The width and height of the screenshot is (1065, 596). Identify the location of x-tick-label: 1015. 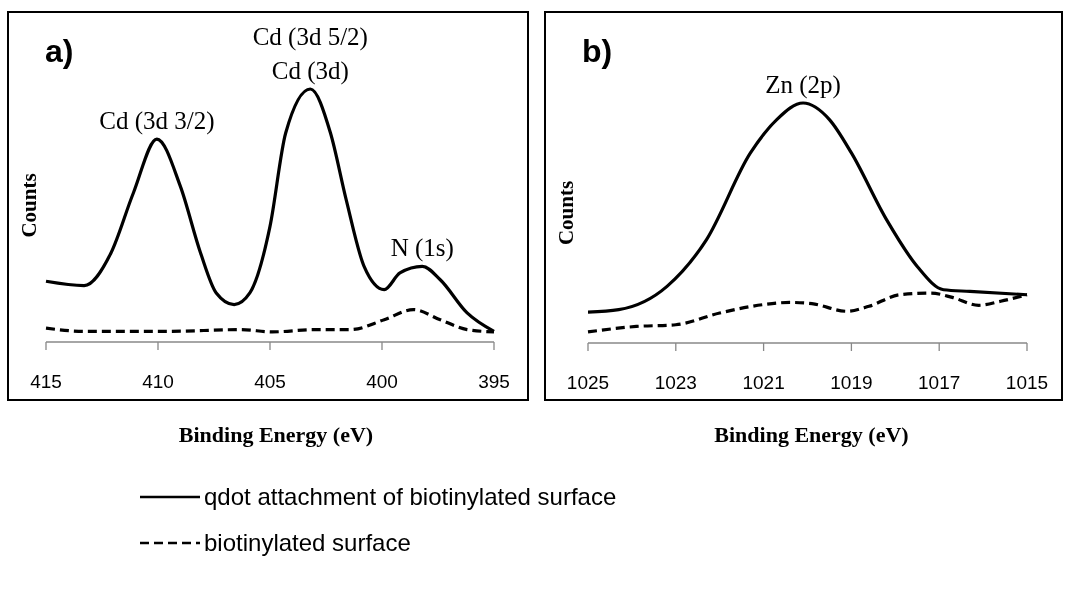
(1027, 382).